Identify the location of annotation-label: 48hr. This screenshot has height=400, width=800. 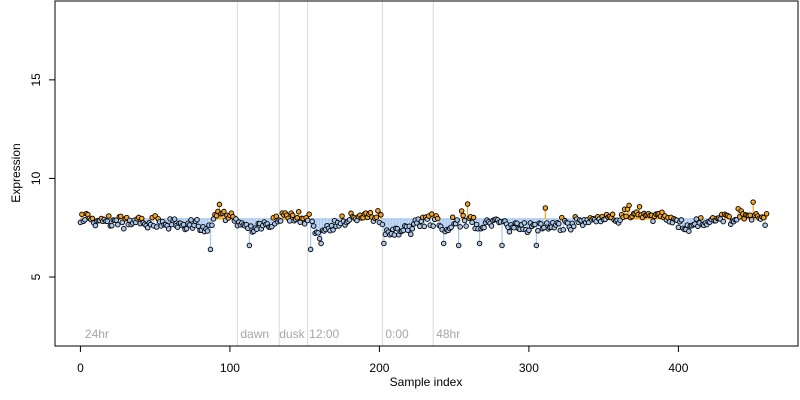
(448, 334).